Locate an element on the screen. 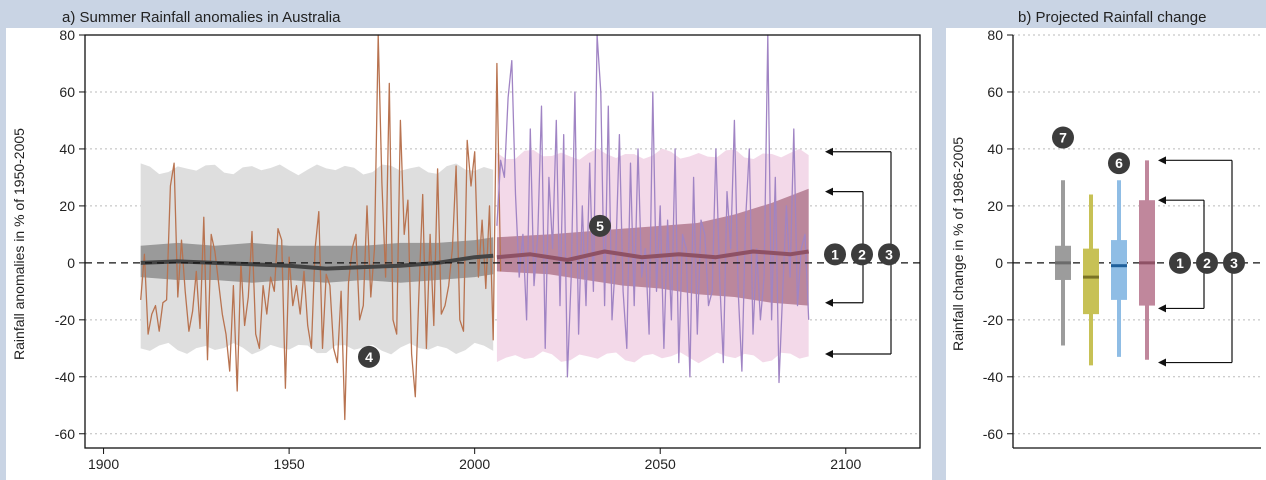 Image resolution: width=1266 pixels, height=480 pixels. panel-b-annotations: 1 2 3 6 7 is located at coordinates (1148, 246).